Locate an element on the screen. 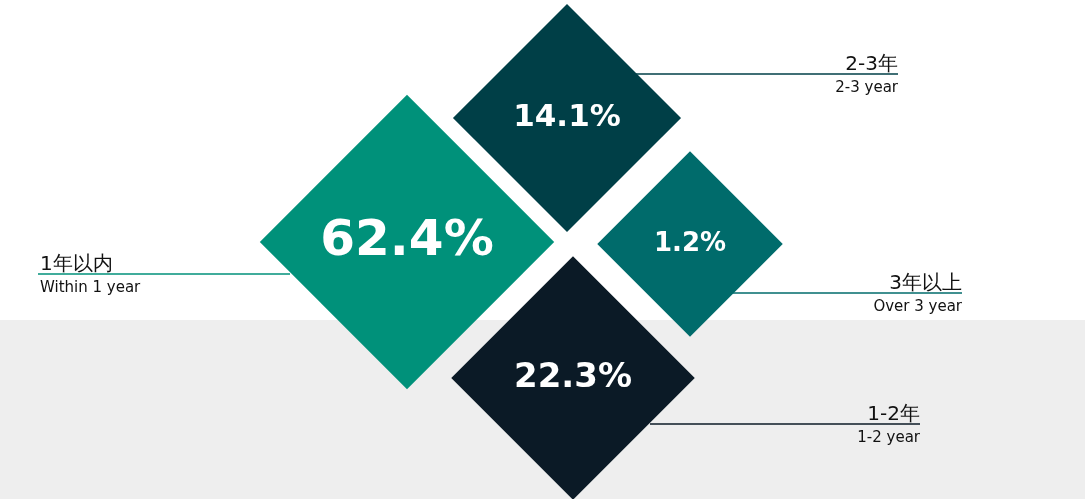 The height and width of the screenshot is (499, 1085). category-label: 3年以上 Over 3 year is located at coordinates (918, 292).